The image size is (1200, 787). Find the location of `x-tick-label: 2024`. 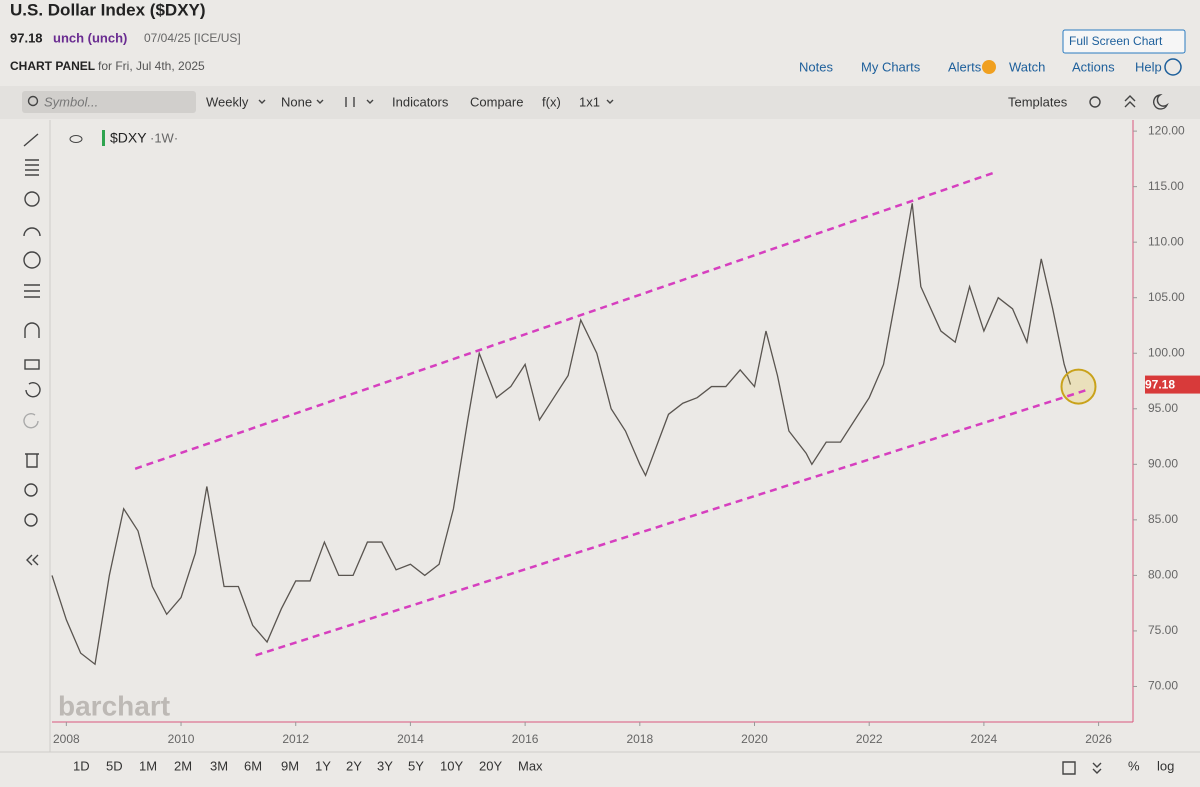

x-tick-label: 2024 is located at coordinates (984, 739).